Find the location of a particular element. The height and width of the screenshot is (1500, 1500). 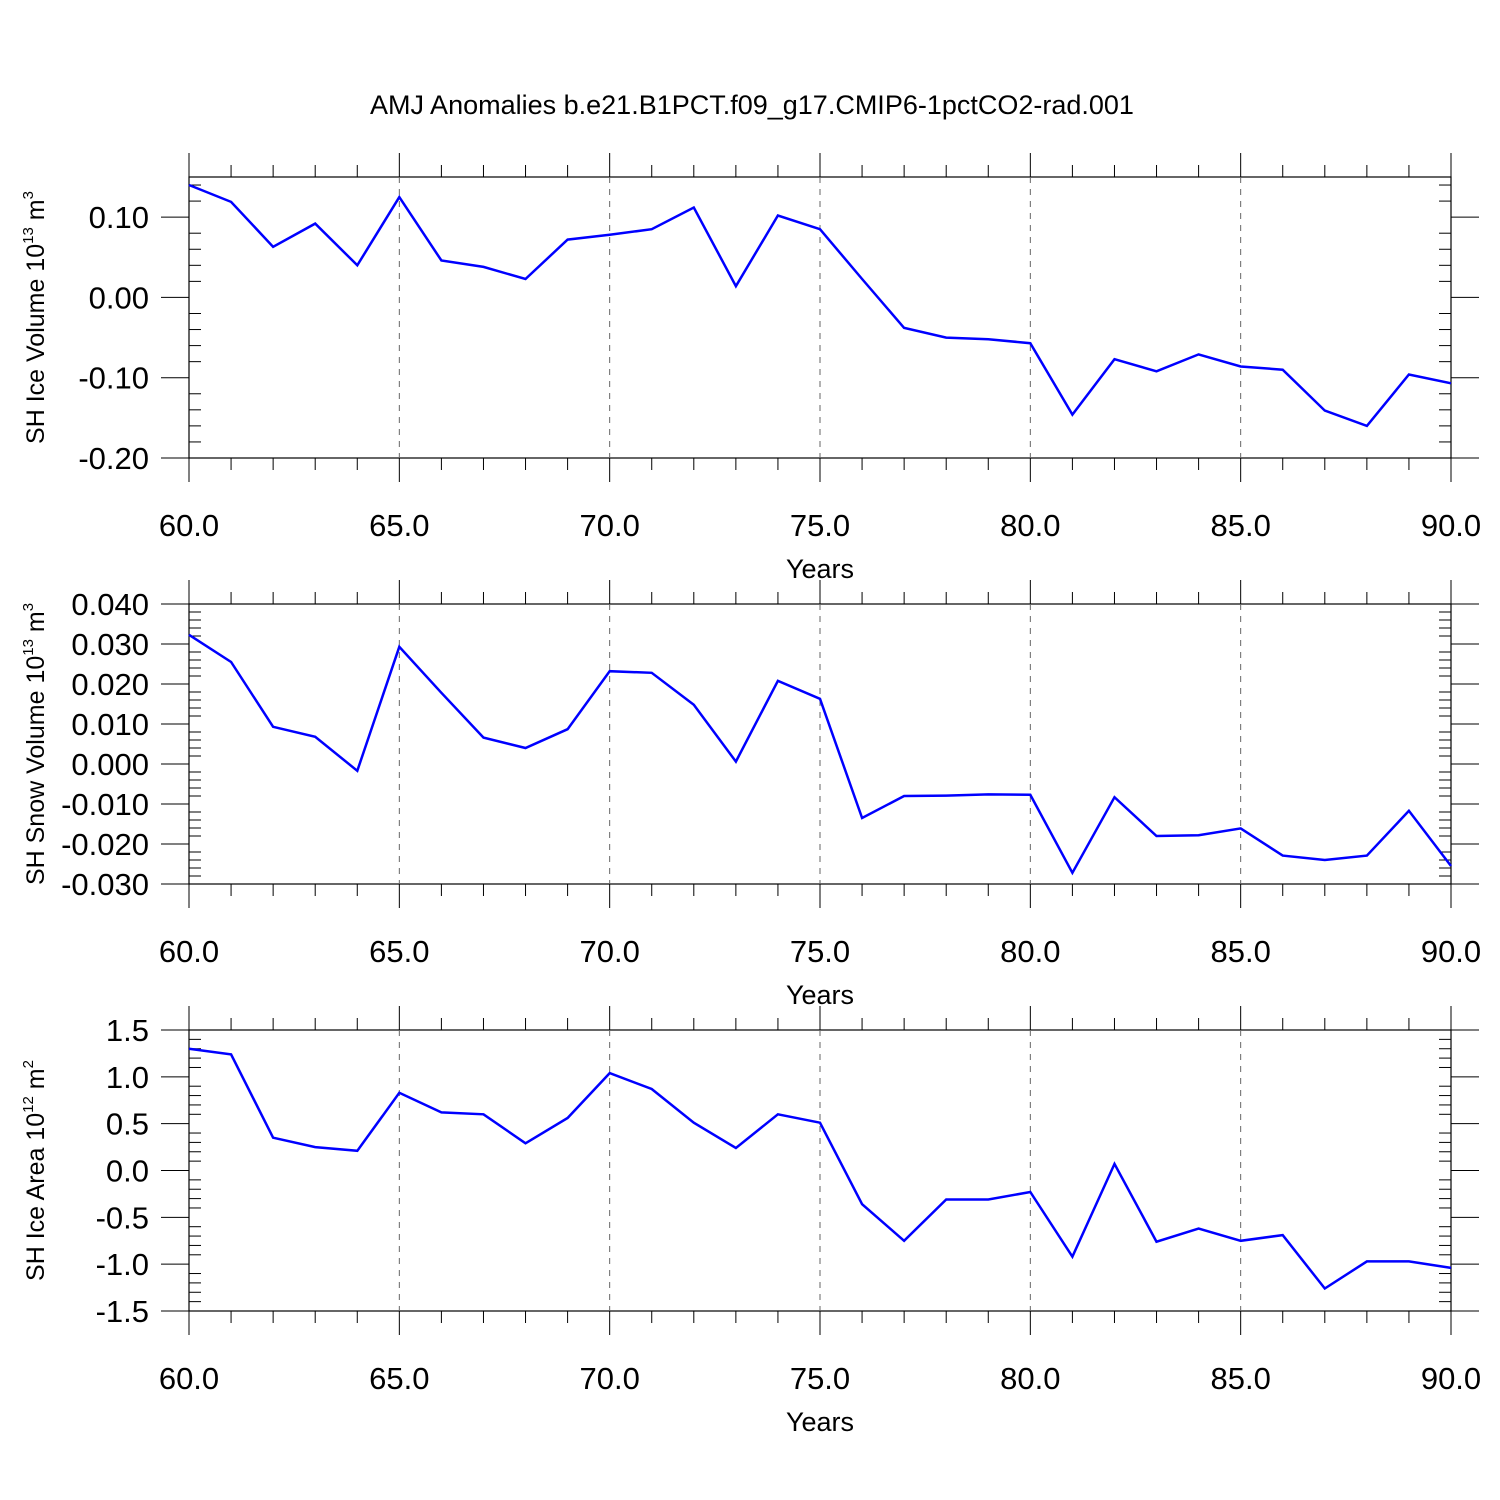

y-tick-label: 0.5 is located at coordinates (127, 1124).